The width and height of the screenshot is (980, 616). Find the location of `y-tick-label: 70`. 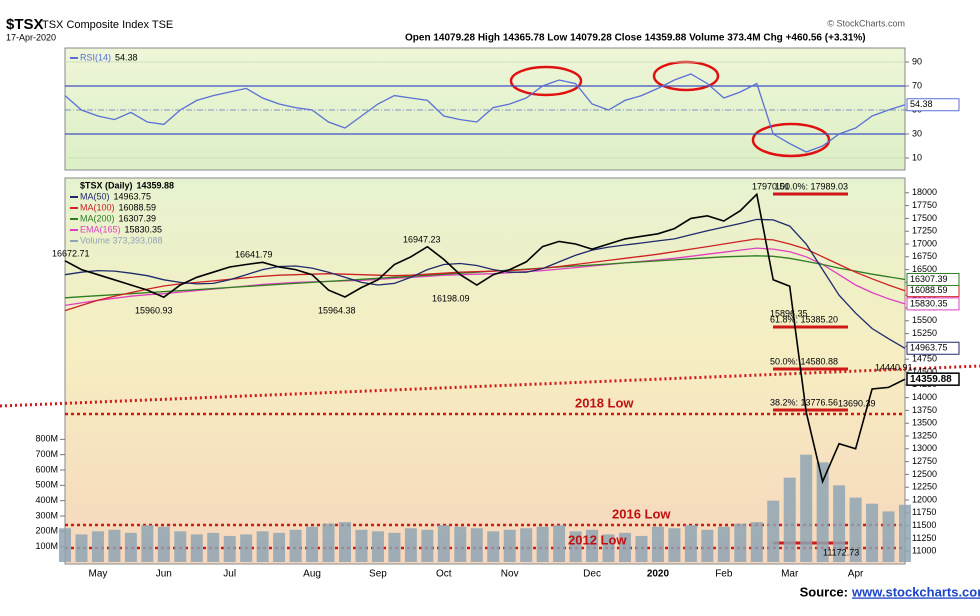

y-tick-label: 70 is located at coordinates (917, 85).